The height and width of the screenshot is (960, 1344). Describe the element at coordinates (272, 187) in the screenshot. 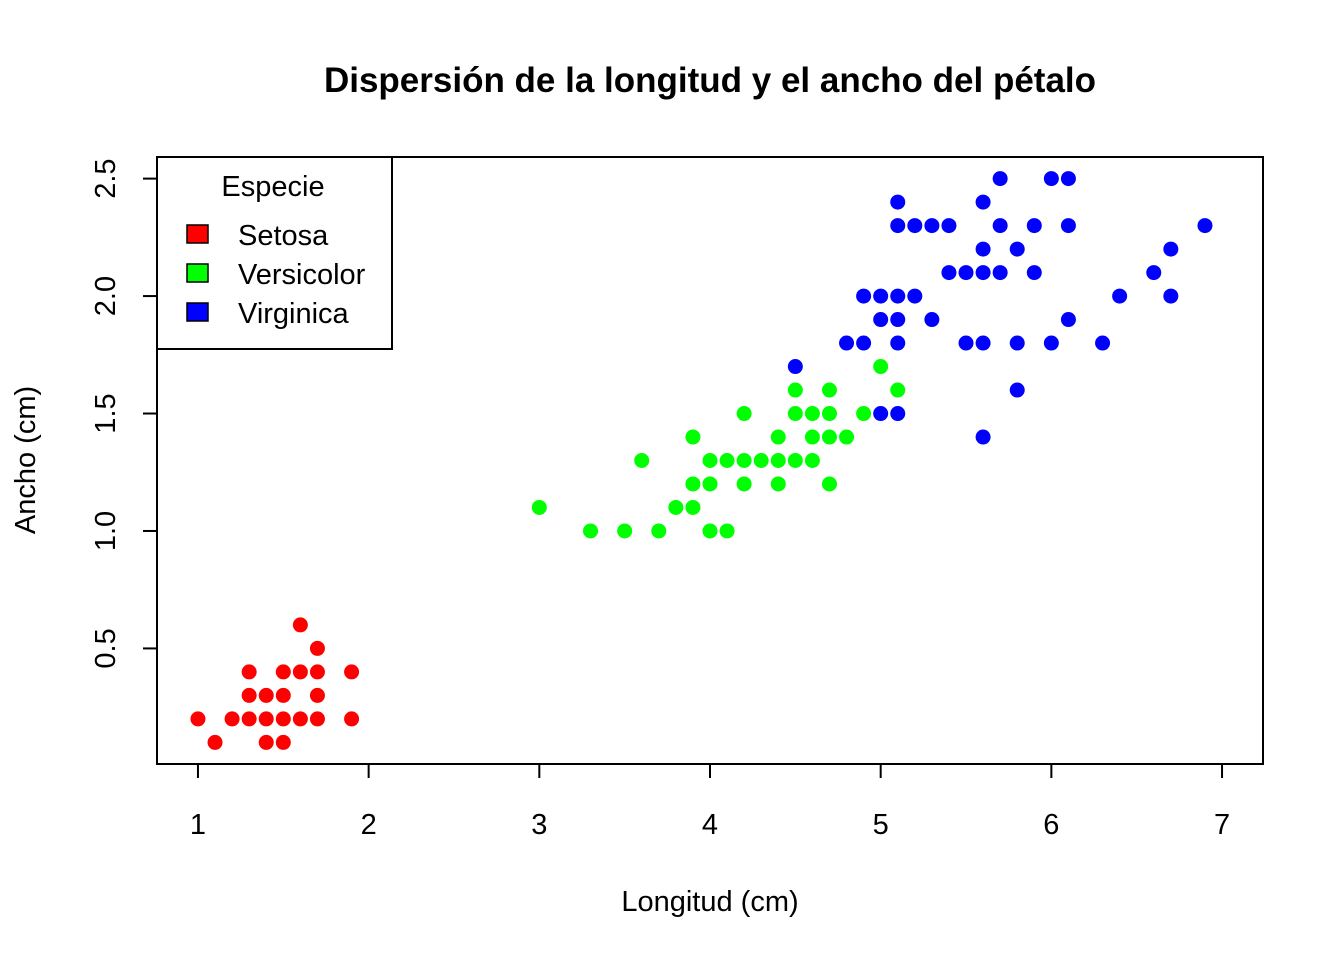

I see `legend-title: Especie` at that location.